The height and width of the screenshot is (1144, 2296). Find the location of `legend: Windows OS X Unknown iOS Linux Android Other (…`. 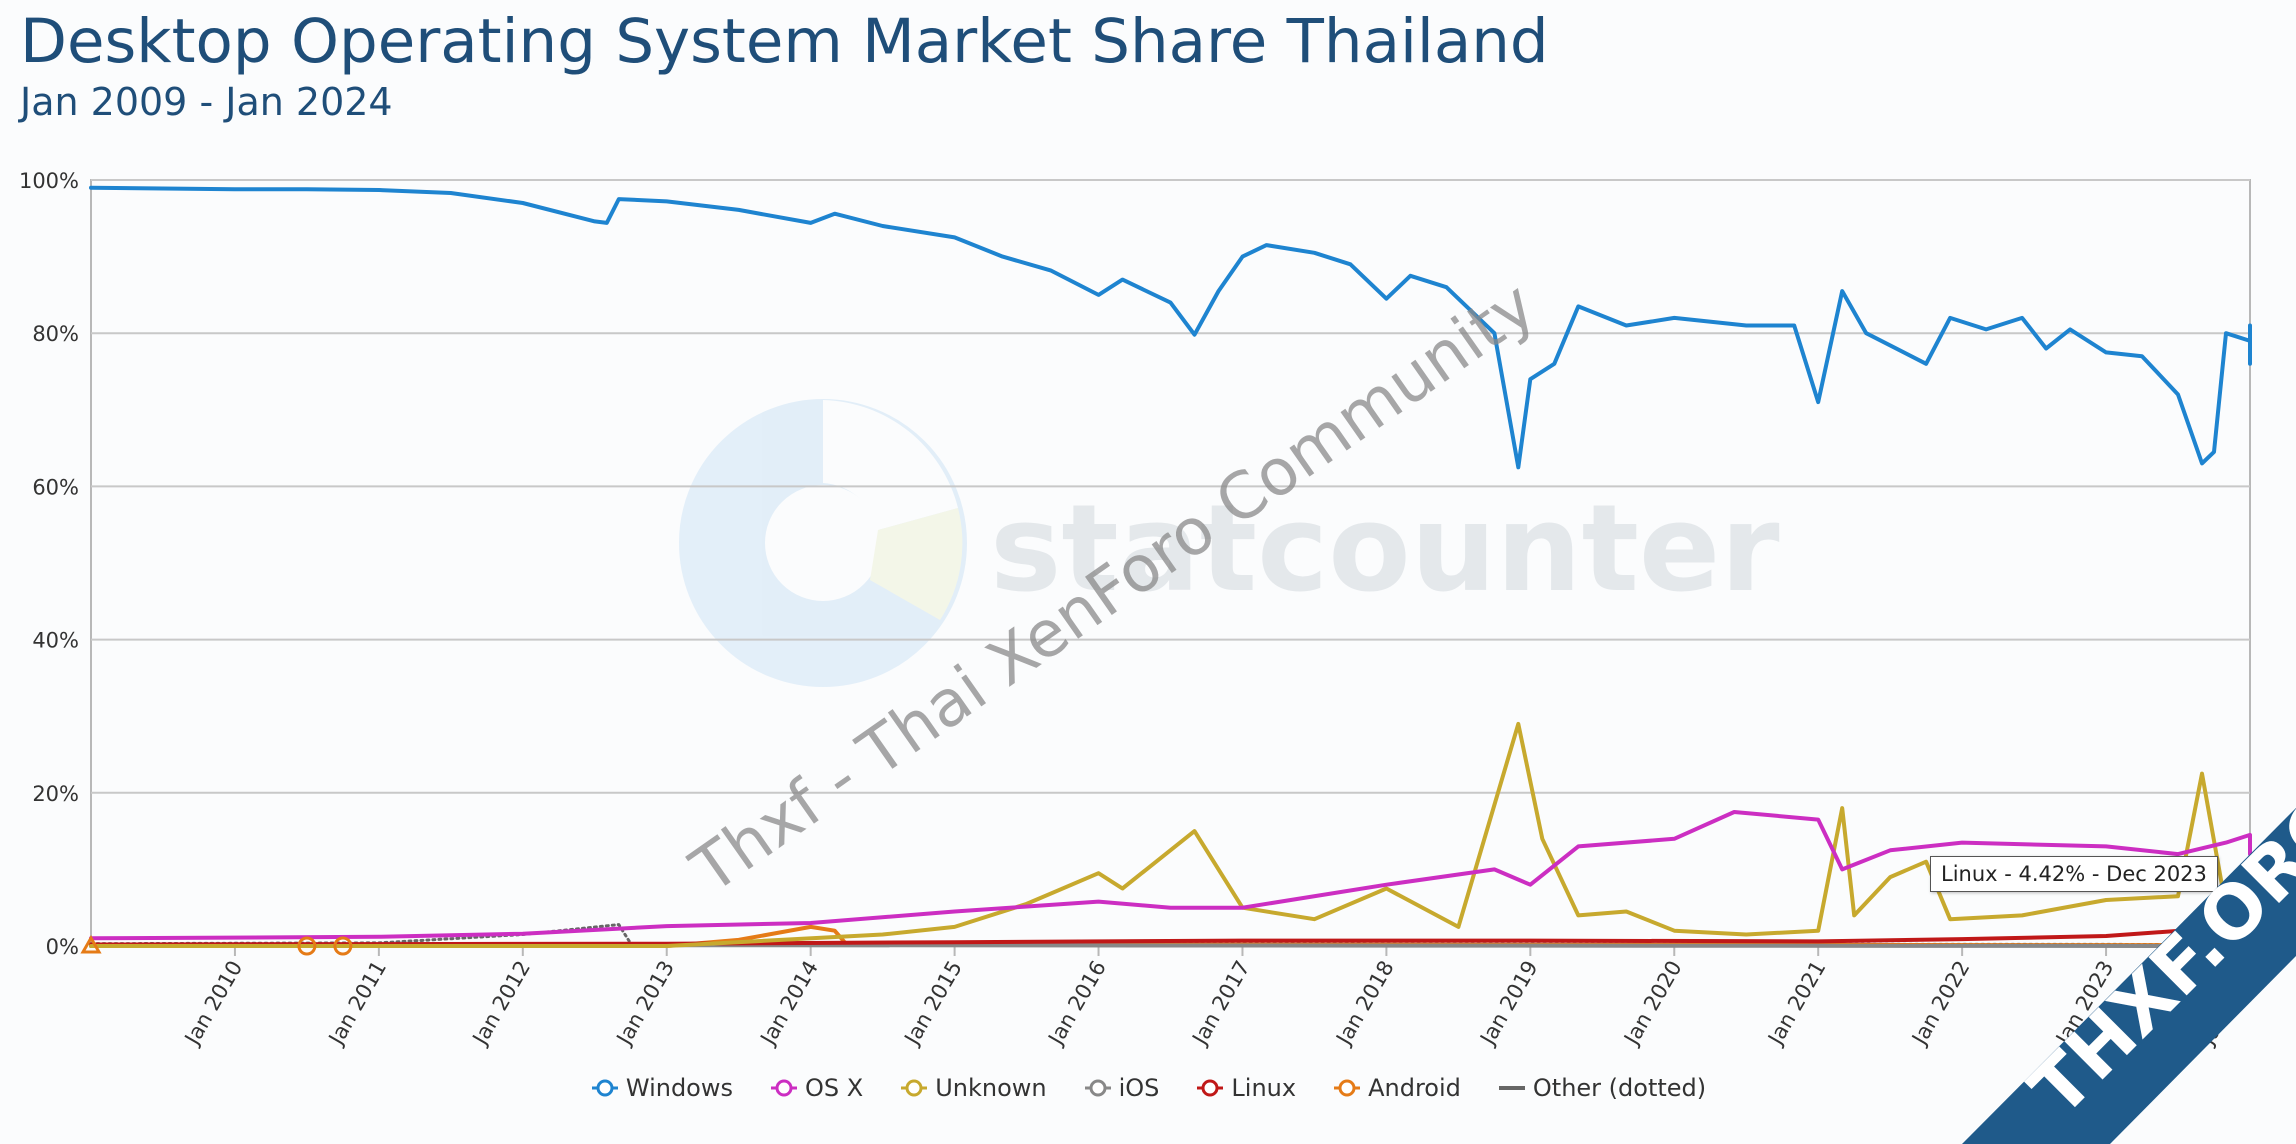

legend: Windows OS X Unknown iOS Linux Android Other (… is located at coordinates (1148, 1088).